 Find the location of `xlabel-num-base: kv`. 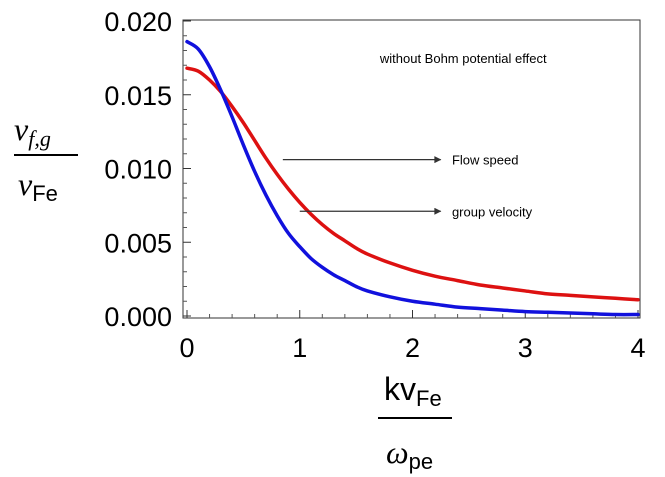

xlabel-num-base: kv is located at coordinates (400, 389).